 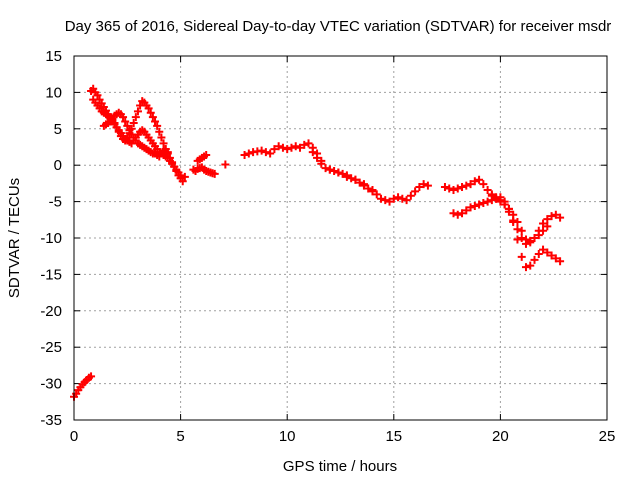 I want to click on y-tick-label: 5, so click(x=58, y=129).